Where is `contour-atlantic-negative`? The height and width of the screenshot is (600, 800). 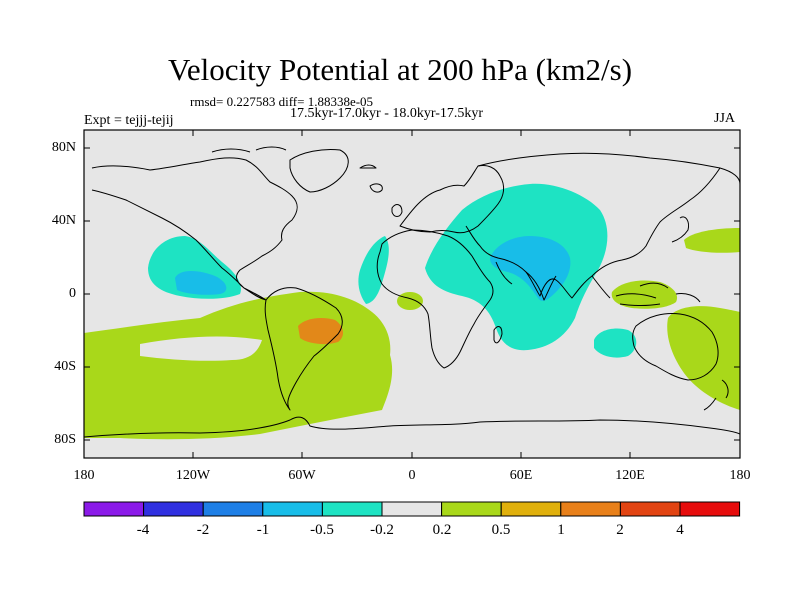 contour-atlantic-negative is located at coordinates (373, 270).